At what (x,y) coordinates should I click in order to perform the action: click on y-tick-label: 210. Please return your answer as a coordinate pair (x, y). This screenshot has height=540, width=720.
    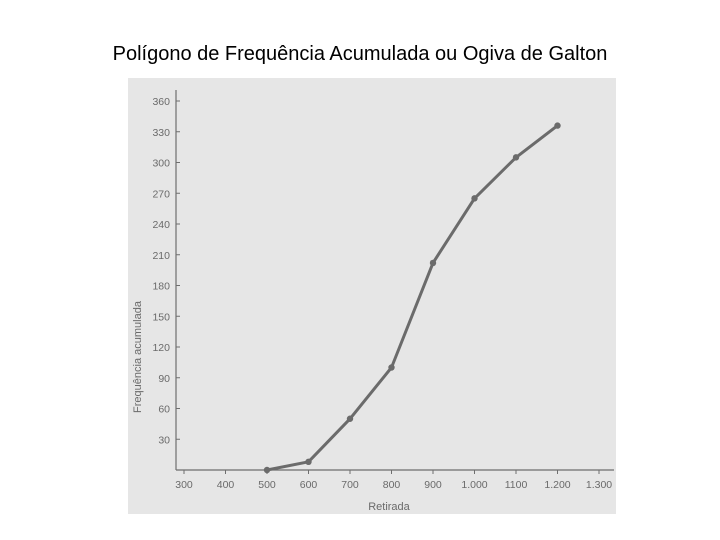
    Looking at the image, I should click on (161, 256).